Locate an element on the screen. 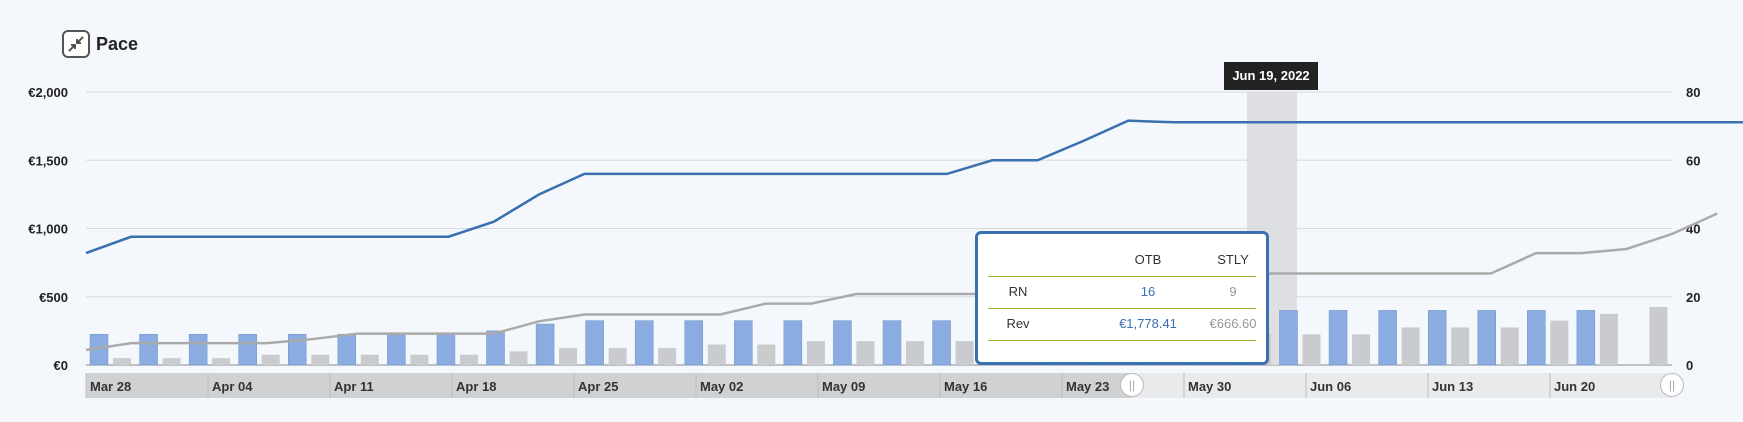 The height and width of the screenshot is (422, 1743). navigator-label: Jun 20 is located at coordinates (1574, 386).